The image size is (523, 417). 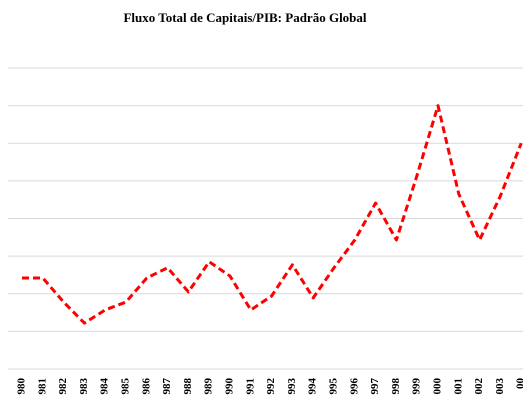 I want to click on x-tick-label: 991, so click(x=250, y=386).